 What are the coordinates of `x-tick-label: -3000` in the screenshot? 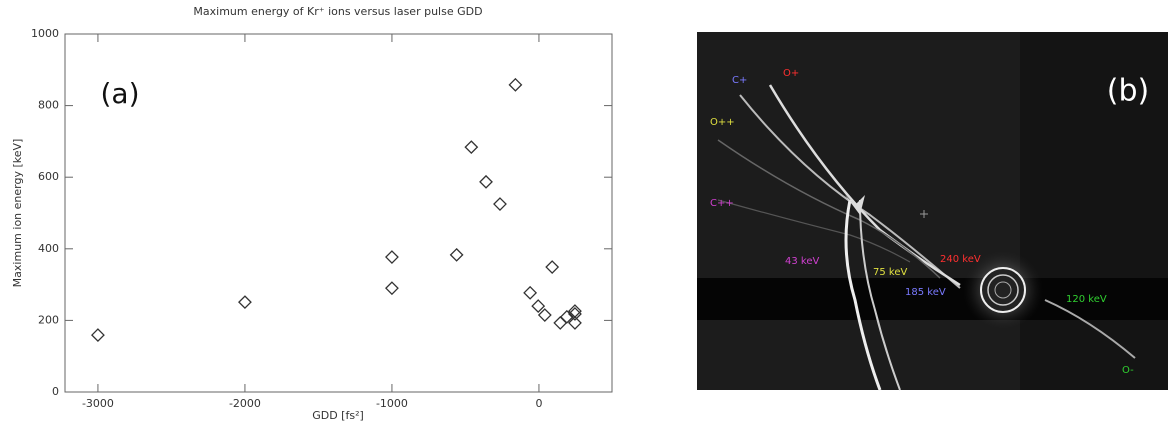 It's located at (98, 403).